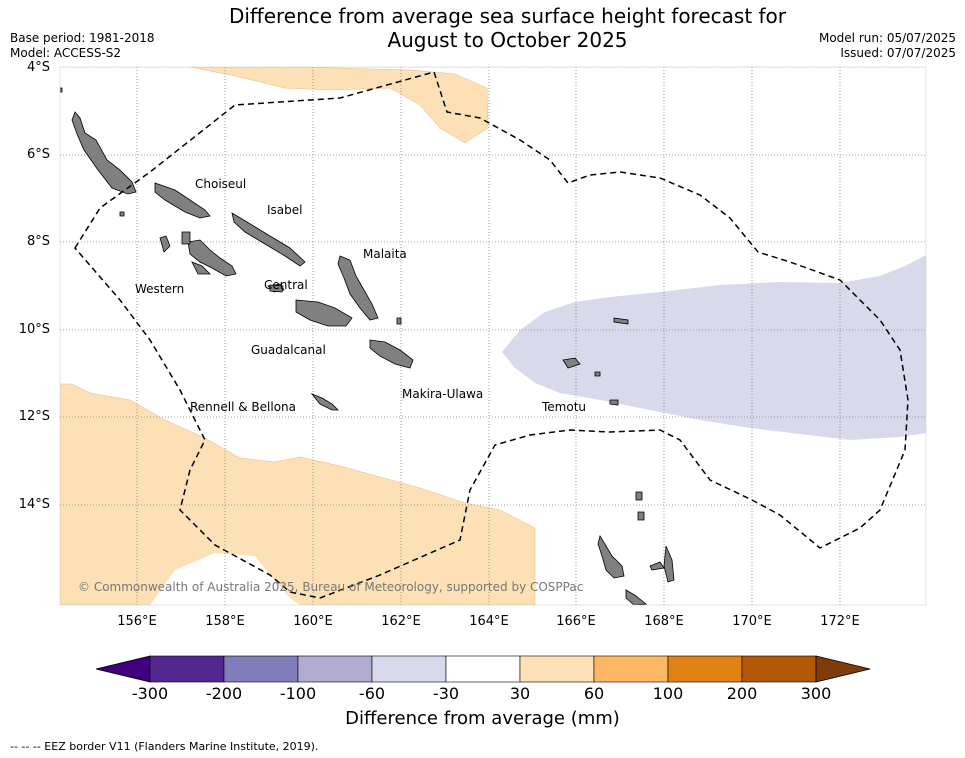  What do you see at coordinates (391, 354) in the screenshot?
I see `makira-island` at bounding box center [391, 354].